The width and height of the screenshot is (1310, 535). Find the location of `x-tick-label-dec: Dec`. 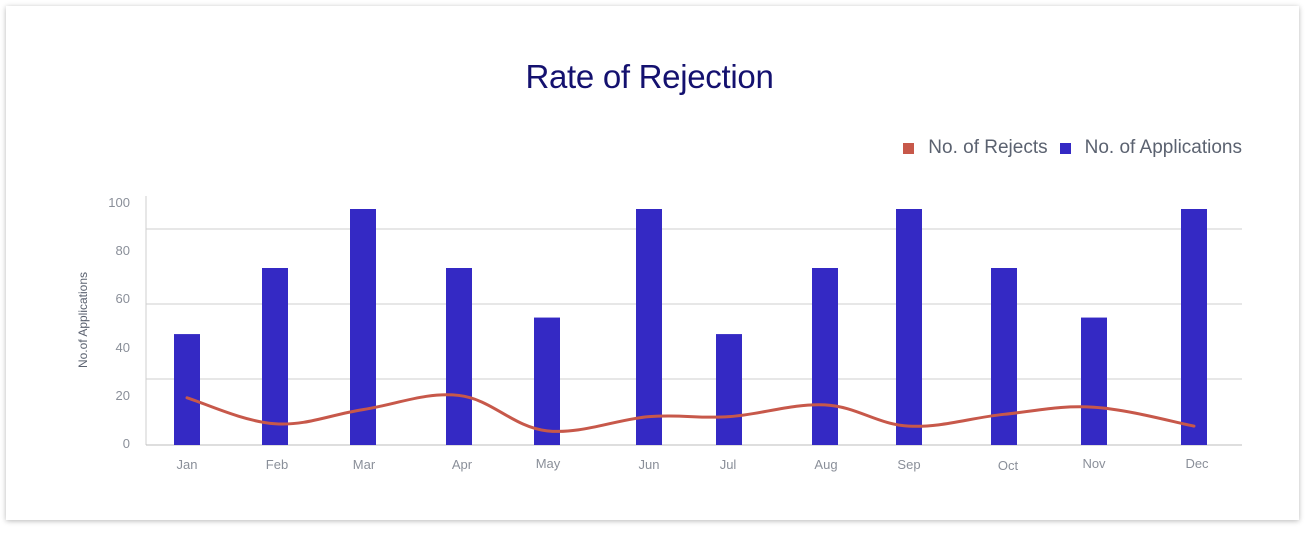

x-tick-label-dec: Dec is located at coordinates (1197, 463).